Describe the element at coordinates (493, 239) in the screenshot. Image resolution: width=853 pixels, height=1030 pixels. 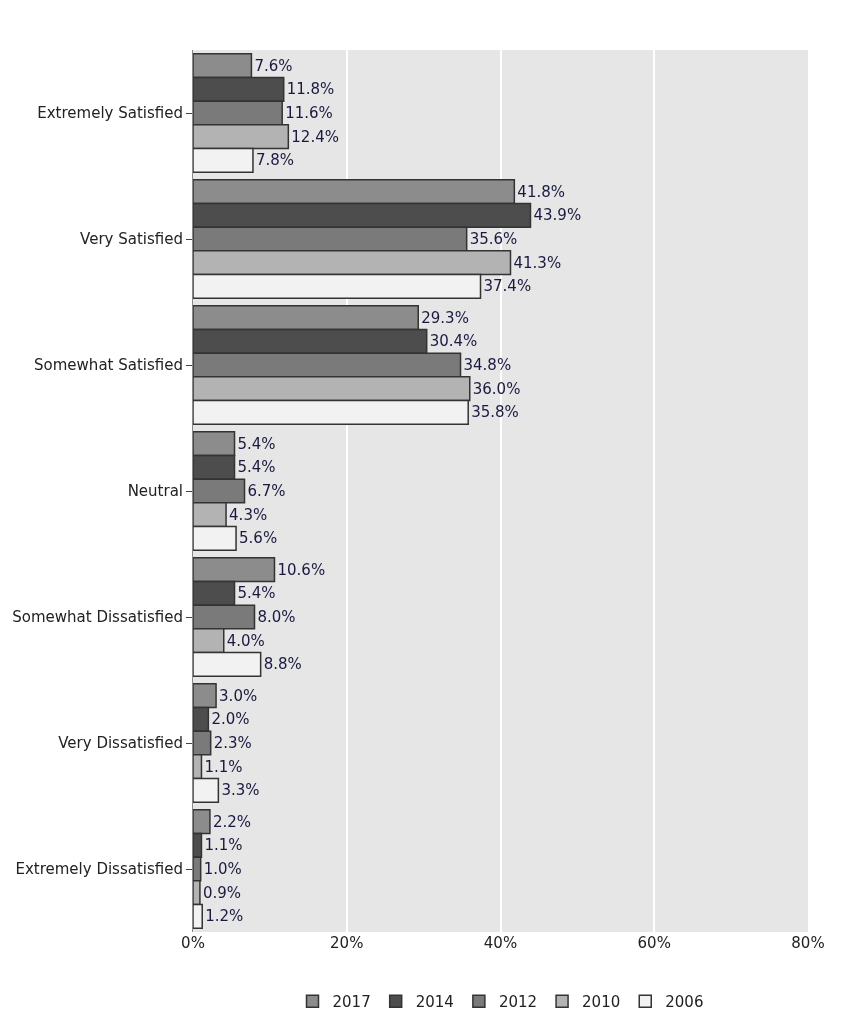
I see `data-label: 35.6%` at that location.